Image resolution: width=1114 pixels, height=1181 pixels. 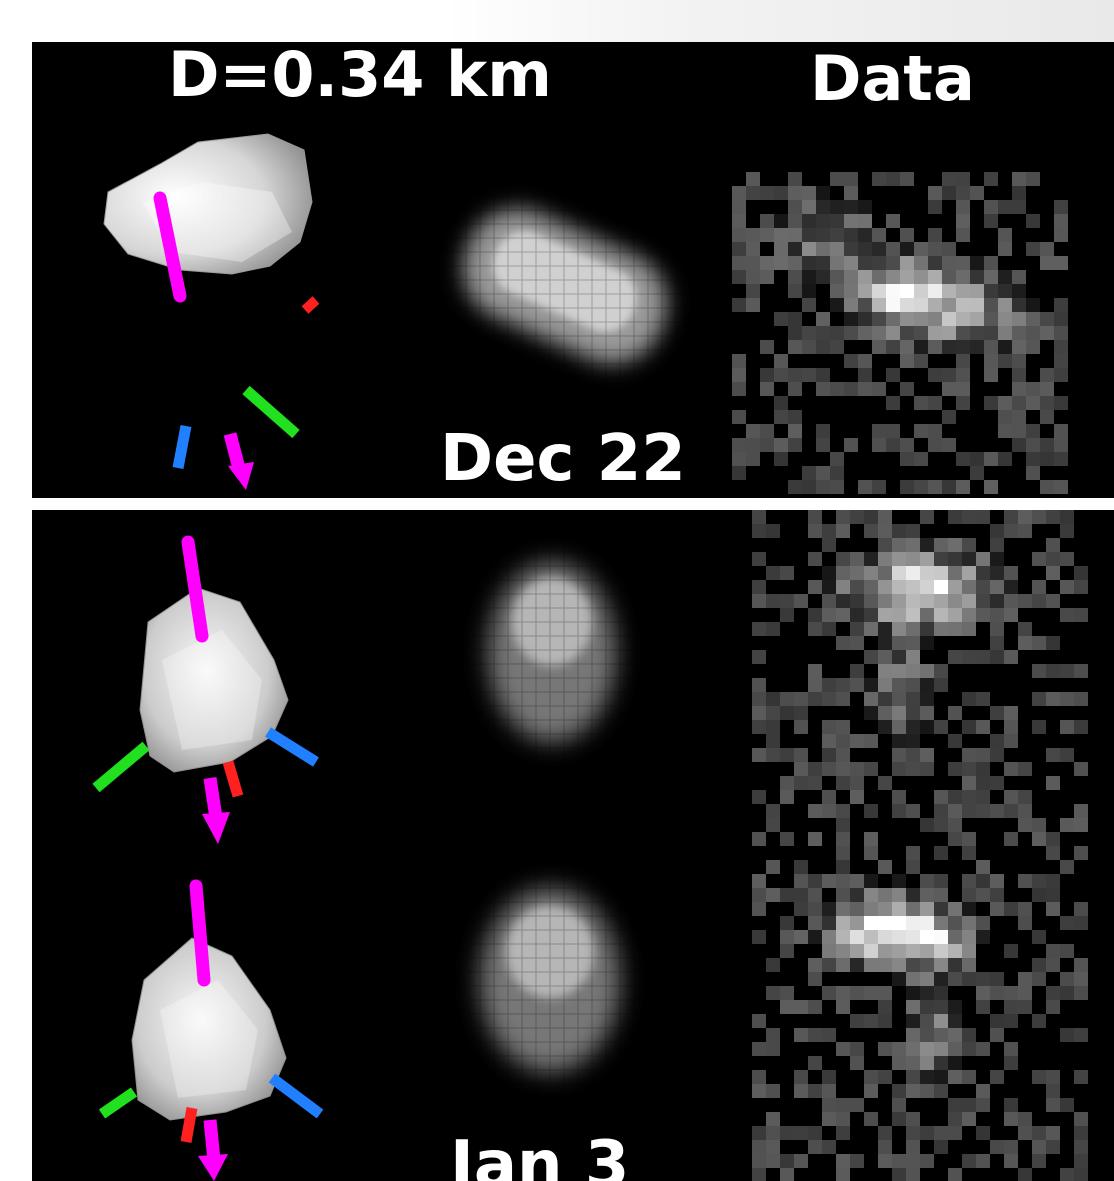 I want to click on y-axis-arrow-a, so click(x=121, y=767).